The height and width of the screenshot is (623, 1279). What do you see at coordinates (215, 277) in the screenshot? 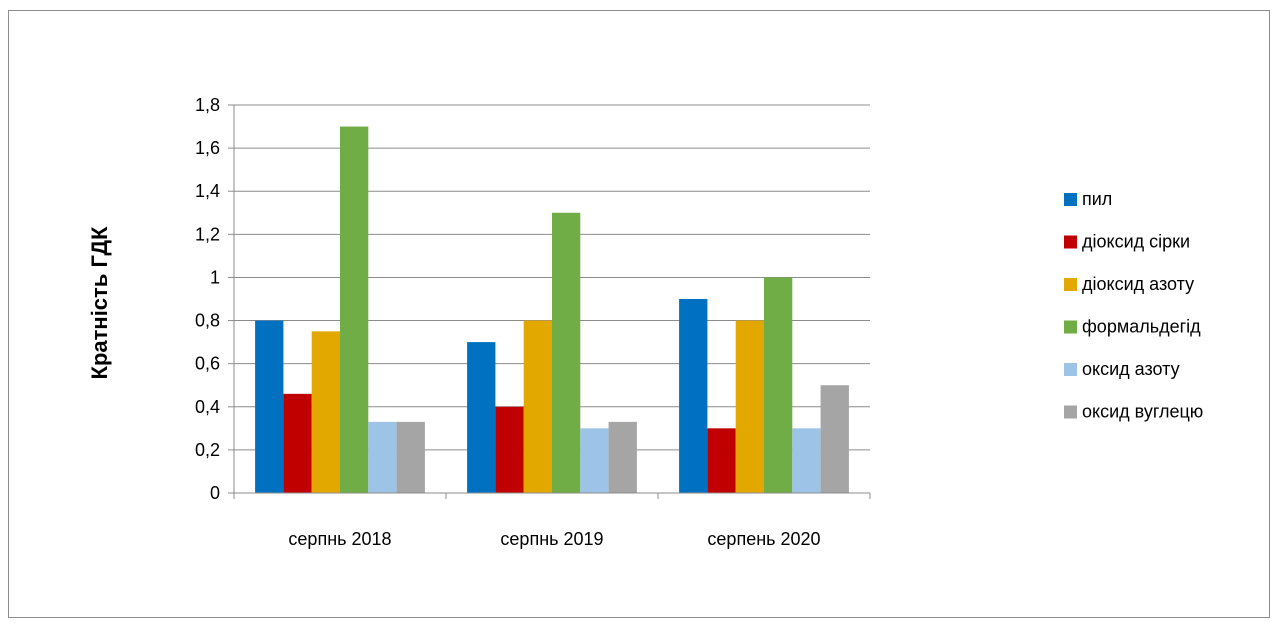
I see `y-tick-label: 1` at bounding box center [215, 277].